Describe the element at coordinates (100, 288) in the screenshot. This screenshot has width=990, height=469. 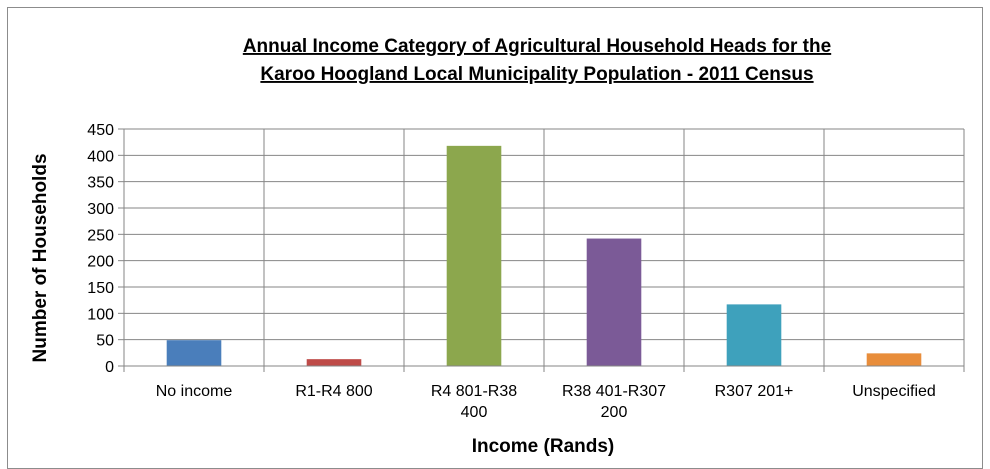
I see `y-tick-label: 150` at that location.